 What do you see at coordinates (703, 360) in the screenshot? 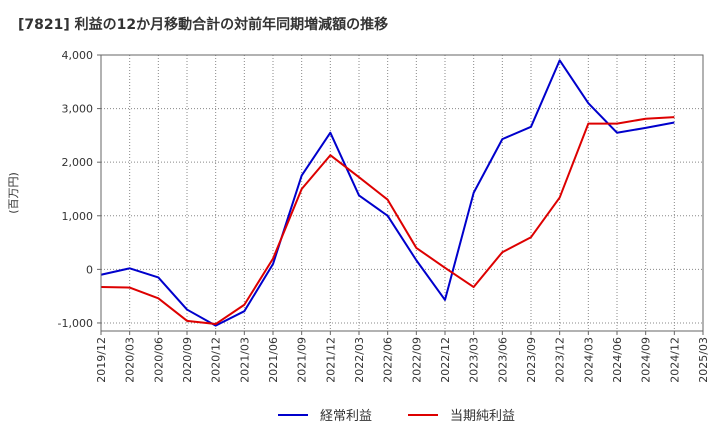
I see `x-tick-label: 2025/03` at bounding box center [703, 360].